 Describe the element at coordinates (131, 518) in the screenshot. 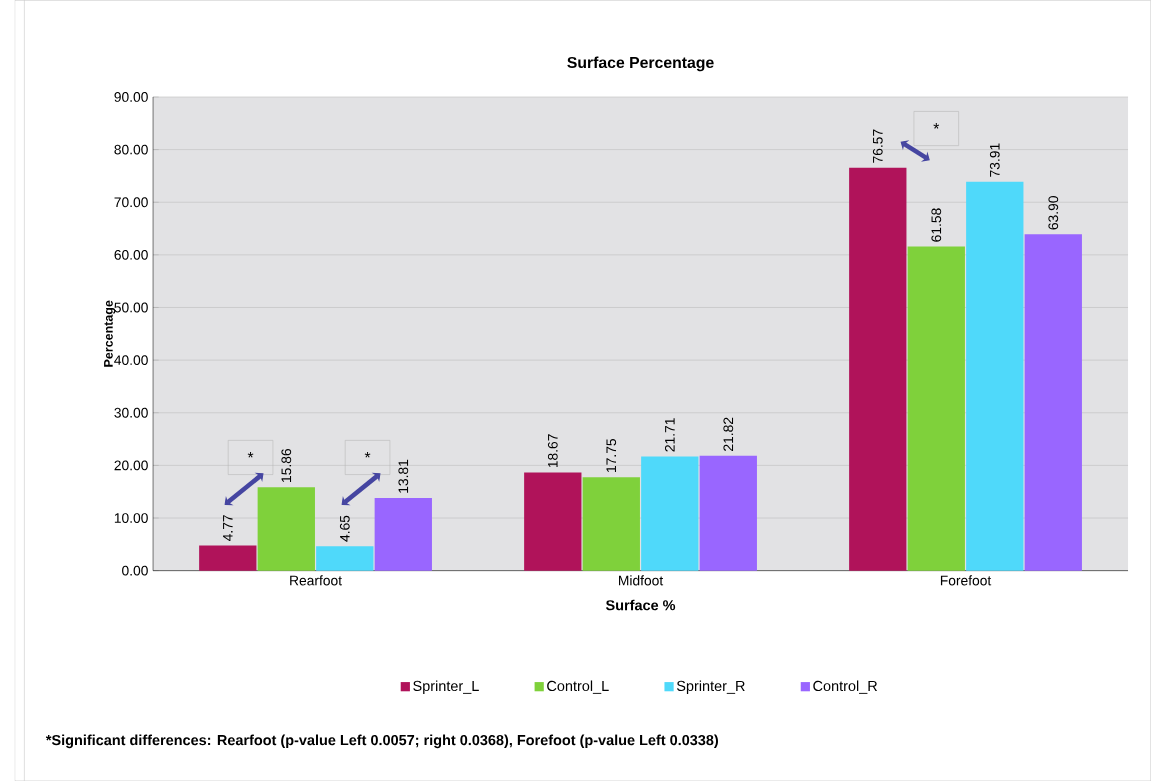

I see `y-tick-label: 10.00` at that location.